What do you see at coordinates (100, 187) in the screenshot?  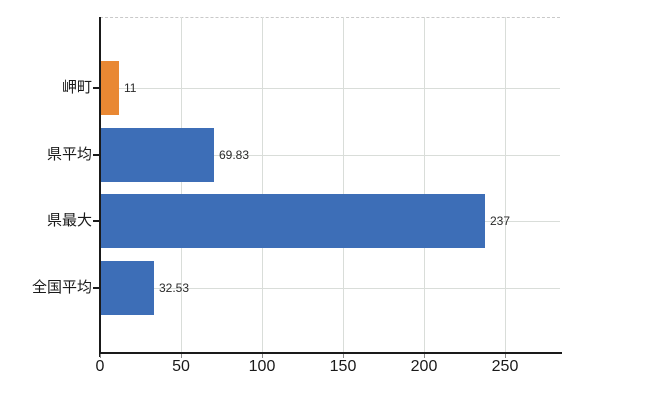 I see `y-axis-line` at bounding box center [100, 187].